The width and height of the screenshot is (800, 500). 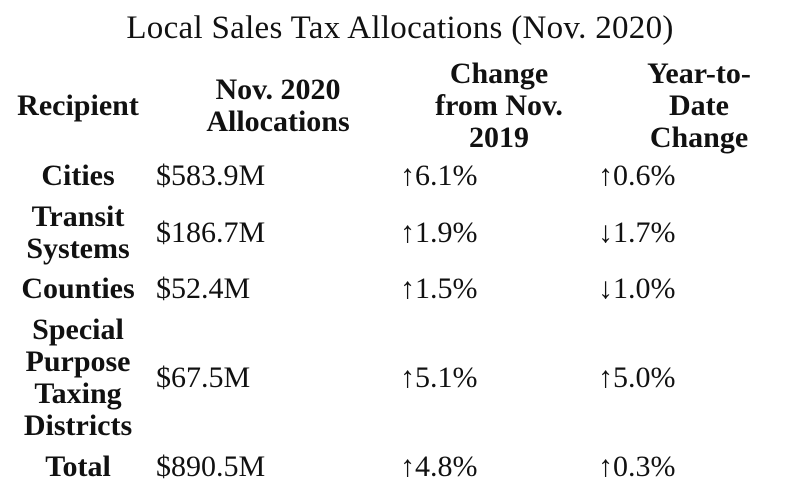 I want to click on ytd-change-cell: ↓1.7%, so click(x=637, y=232).